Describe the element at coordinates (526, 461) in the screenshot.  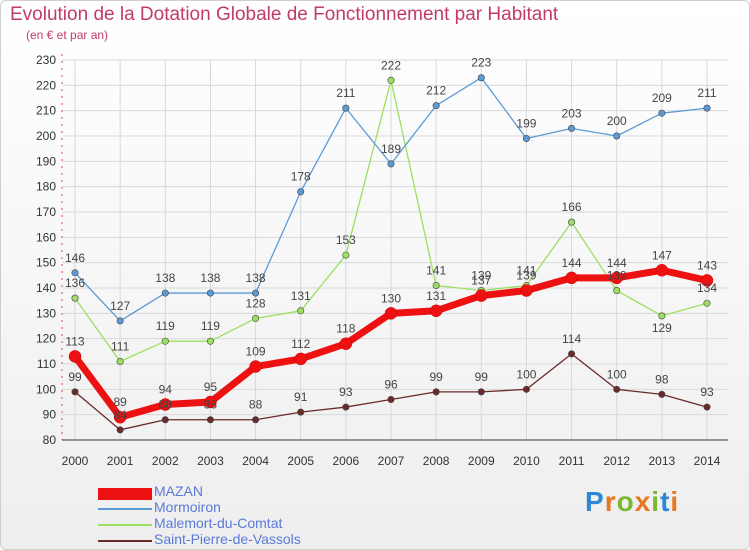
I see `x-tick-label: 2010` at that location.